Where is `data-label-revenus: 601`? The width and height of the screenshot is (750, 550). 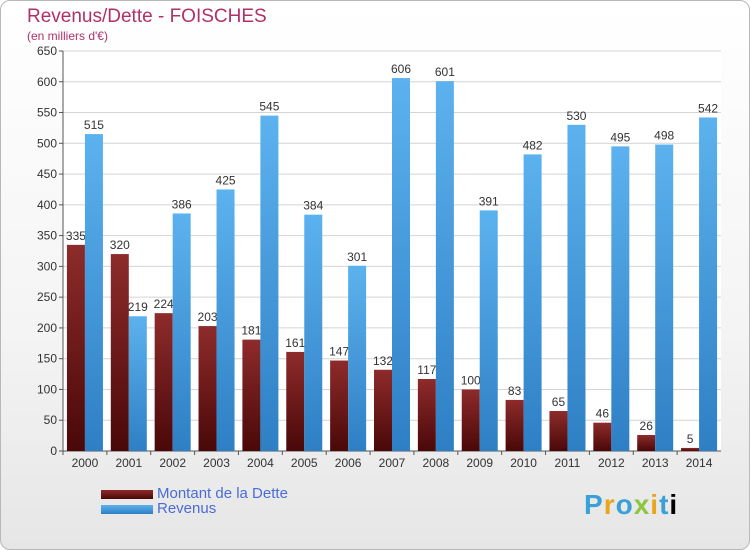
data-label-revenus: 601 is located at coordinates (445, 72).